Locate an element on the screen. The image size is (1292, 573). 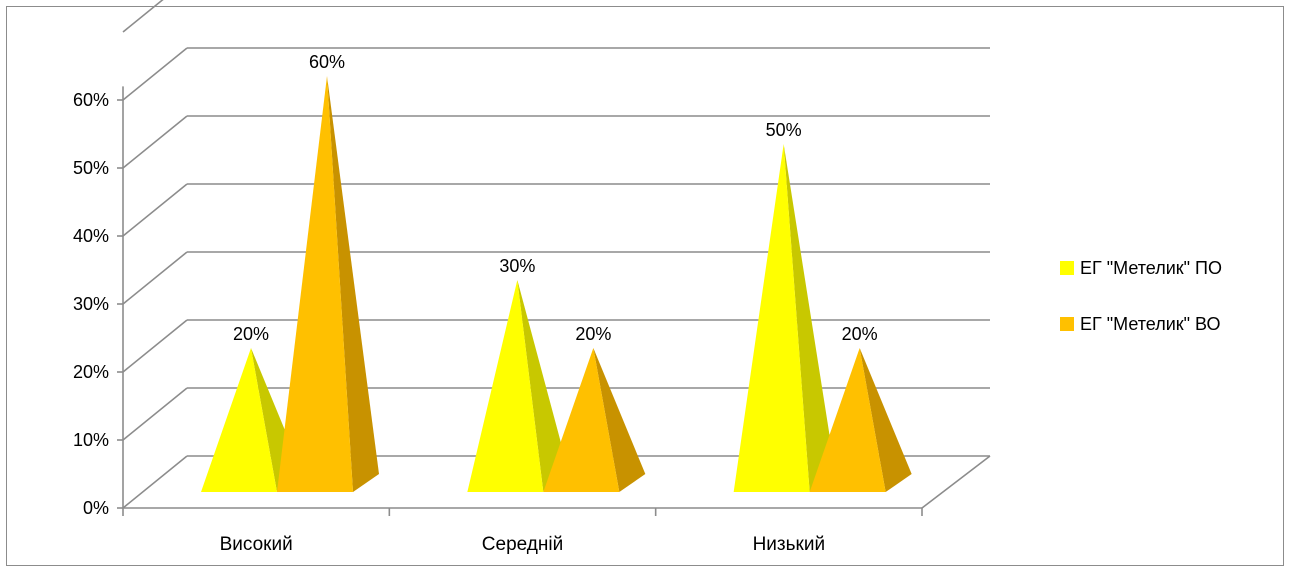
data-label: 30% is located at coordinates (517, 266).